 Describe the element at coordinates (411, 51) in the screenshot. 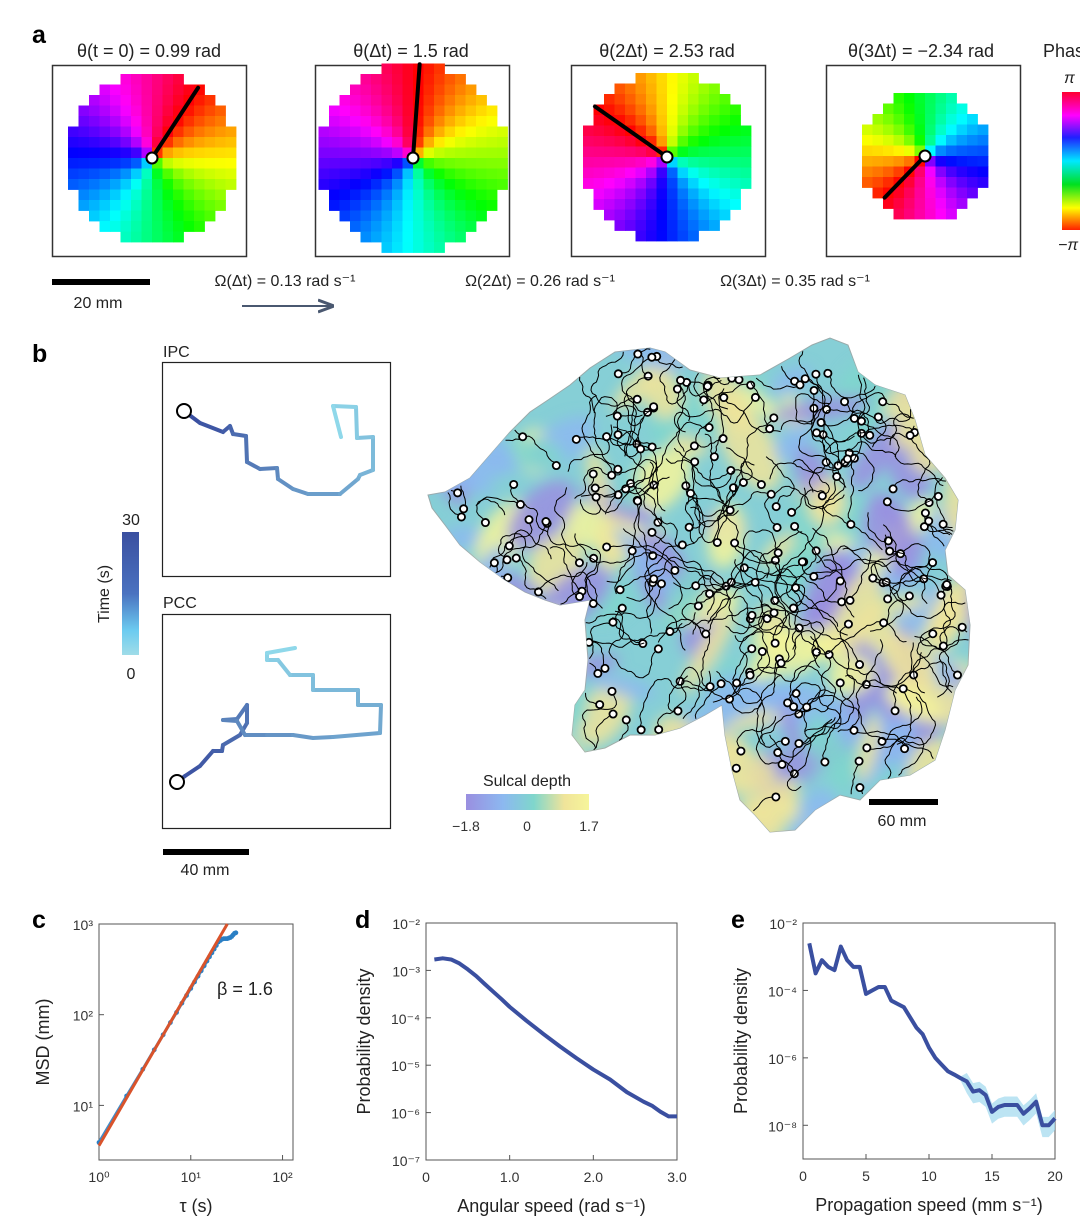

I see `frame-title-1: θ(Δt) = 1.5 rad` at that location.